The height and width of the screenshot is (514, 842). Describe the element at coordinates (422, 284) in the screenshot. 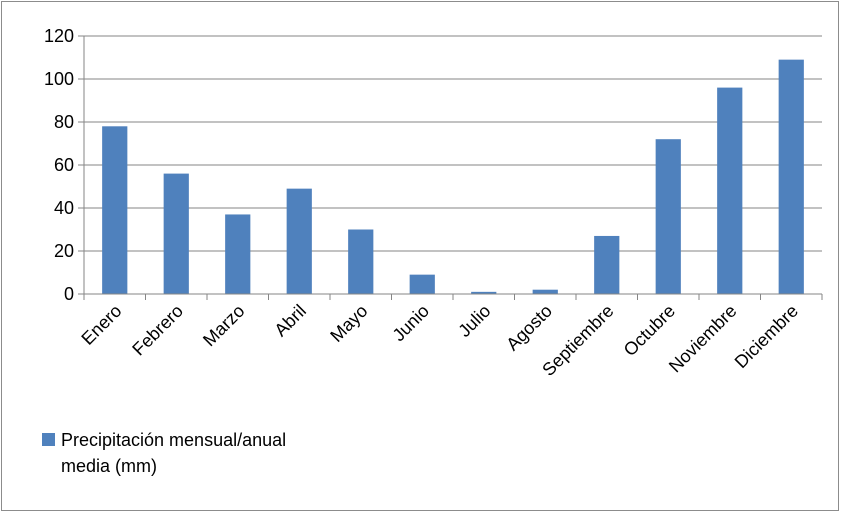

I see `bar-junio` at that location.